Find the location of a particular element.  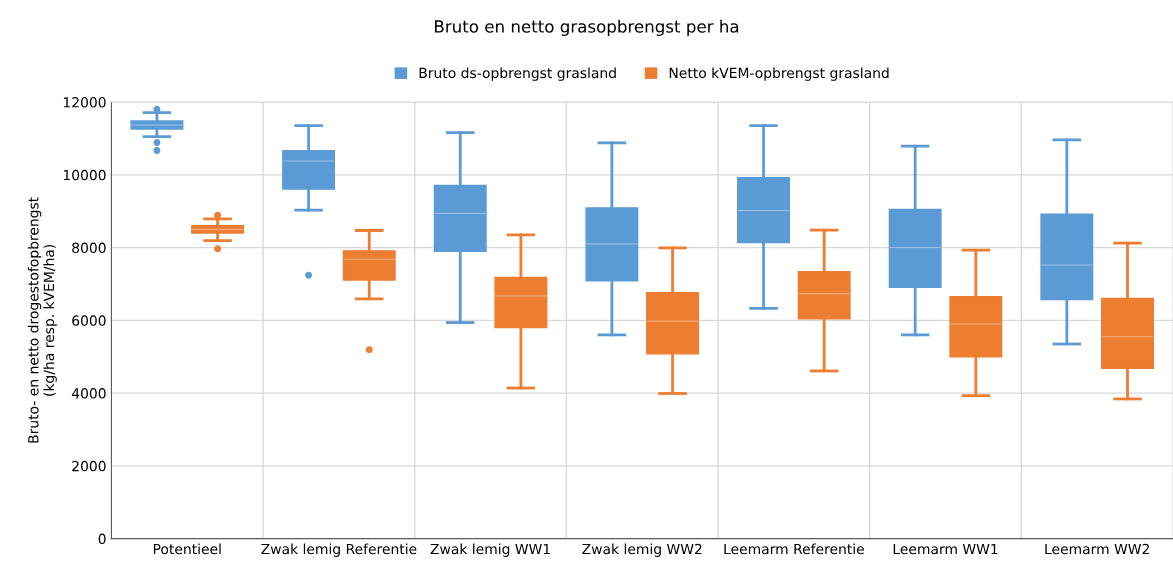

y-tick-label: 0 is located at coordinates (102, 539).